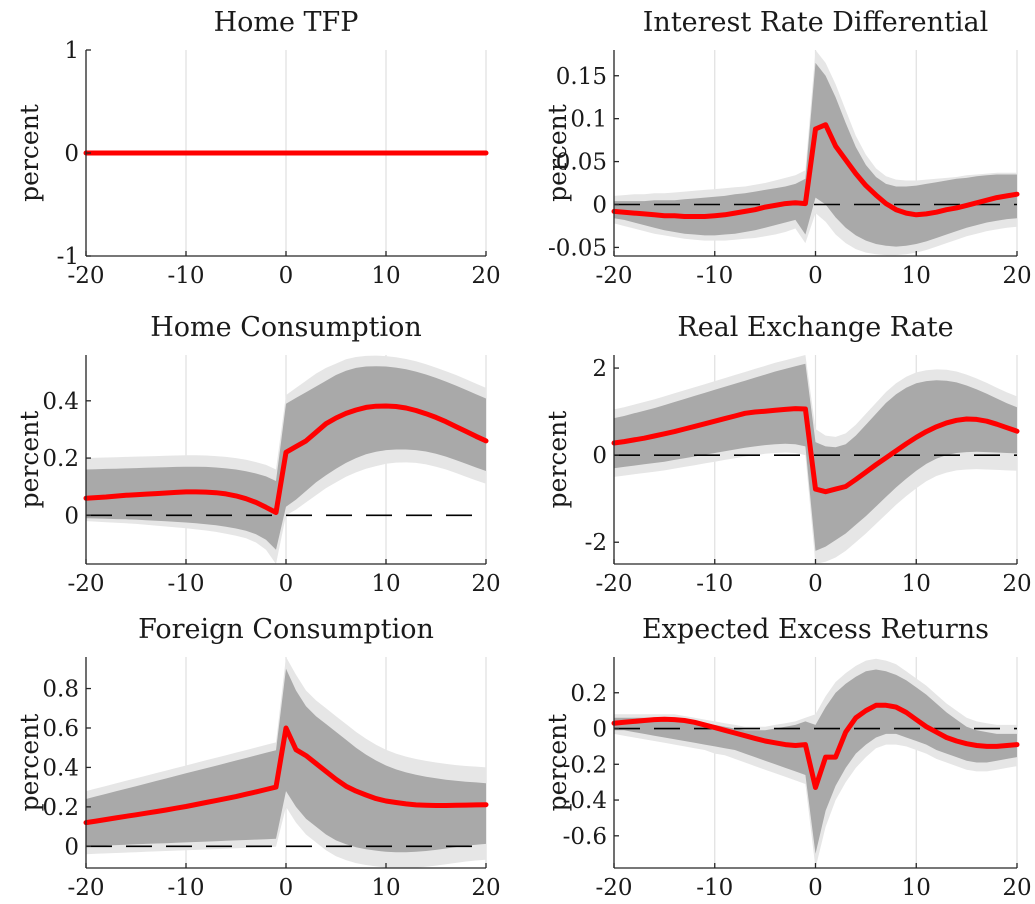  What do you see at coordinates (588, 120) in the screenshot?
I see `y-tick-label: 0.1` at bounding box center [588, 120].